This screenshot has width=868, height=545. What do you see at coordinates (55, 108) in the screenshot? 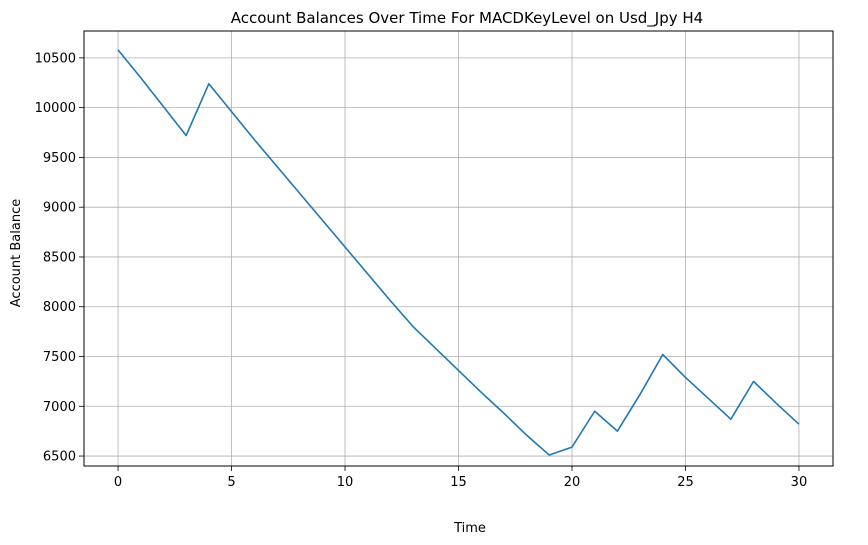
I see `y-tick-label: 10000` at bounding box center [55, 108].